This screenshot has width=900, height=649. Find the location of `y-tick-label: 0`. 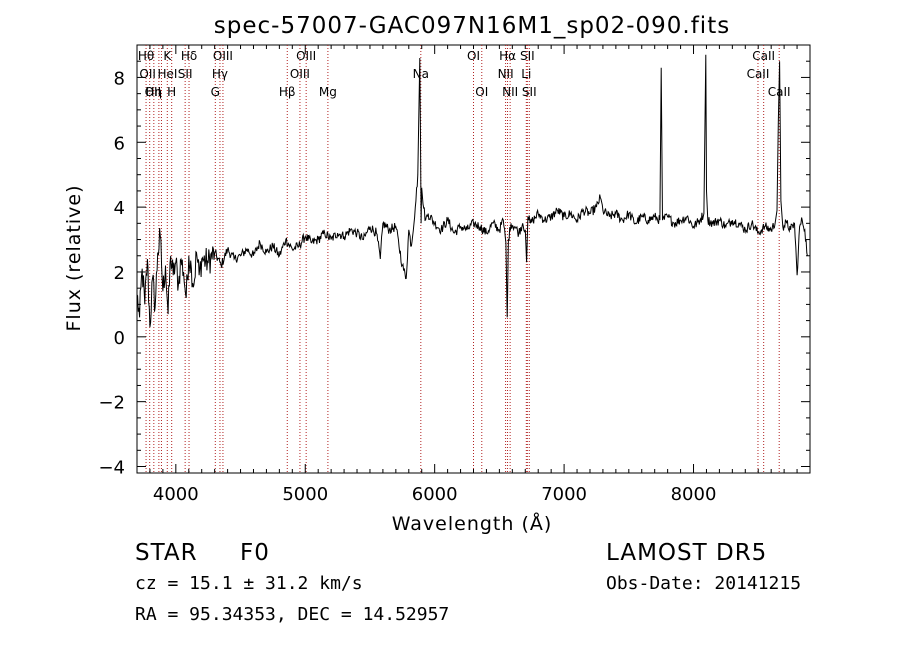

y-tick-label: 0 is located at coordinates (119, 338).